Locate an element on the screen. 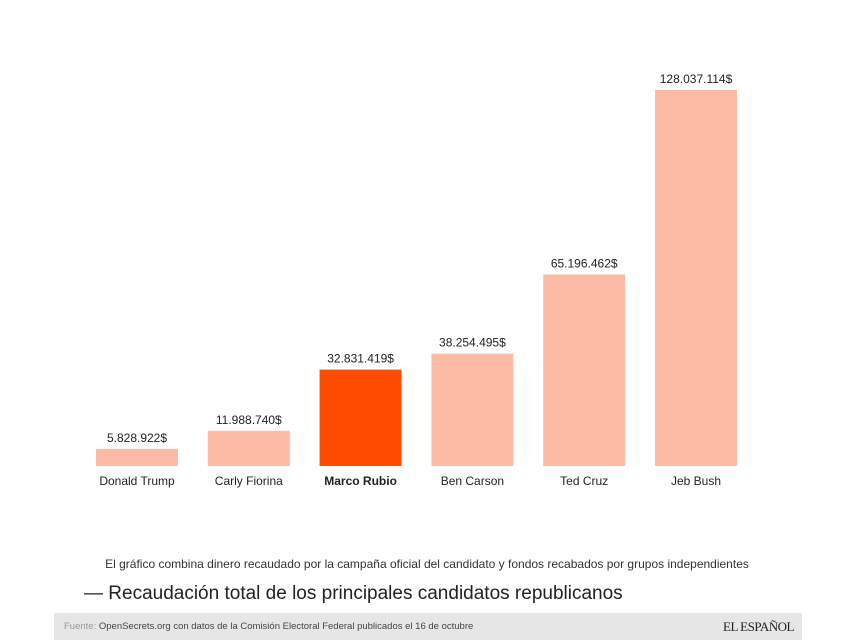 The width and height of the screenshot is (854, 640). bar-ben-carson is located at coordinates (472, 409).